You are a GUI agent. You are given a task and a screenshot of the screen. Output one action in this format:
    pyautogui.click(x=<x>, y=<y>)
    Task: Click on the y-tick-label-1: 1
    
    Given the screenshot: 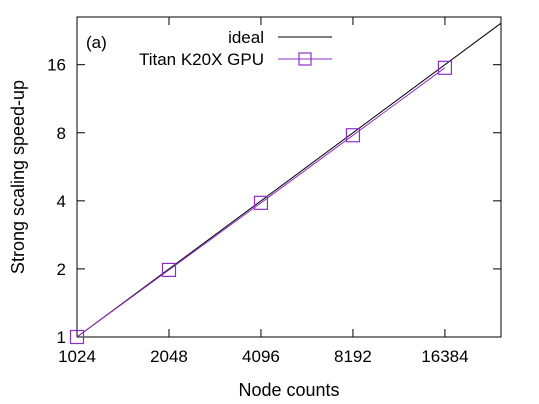 What is the action you would take?
    pyautogui.click(x=61, y=337)
    